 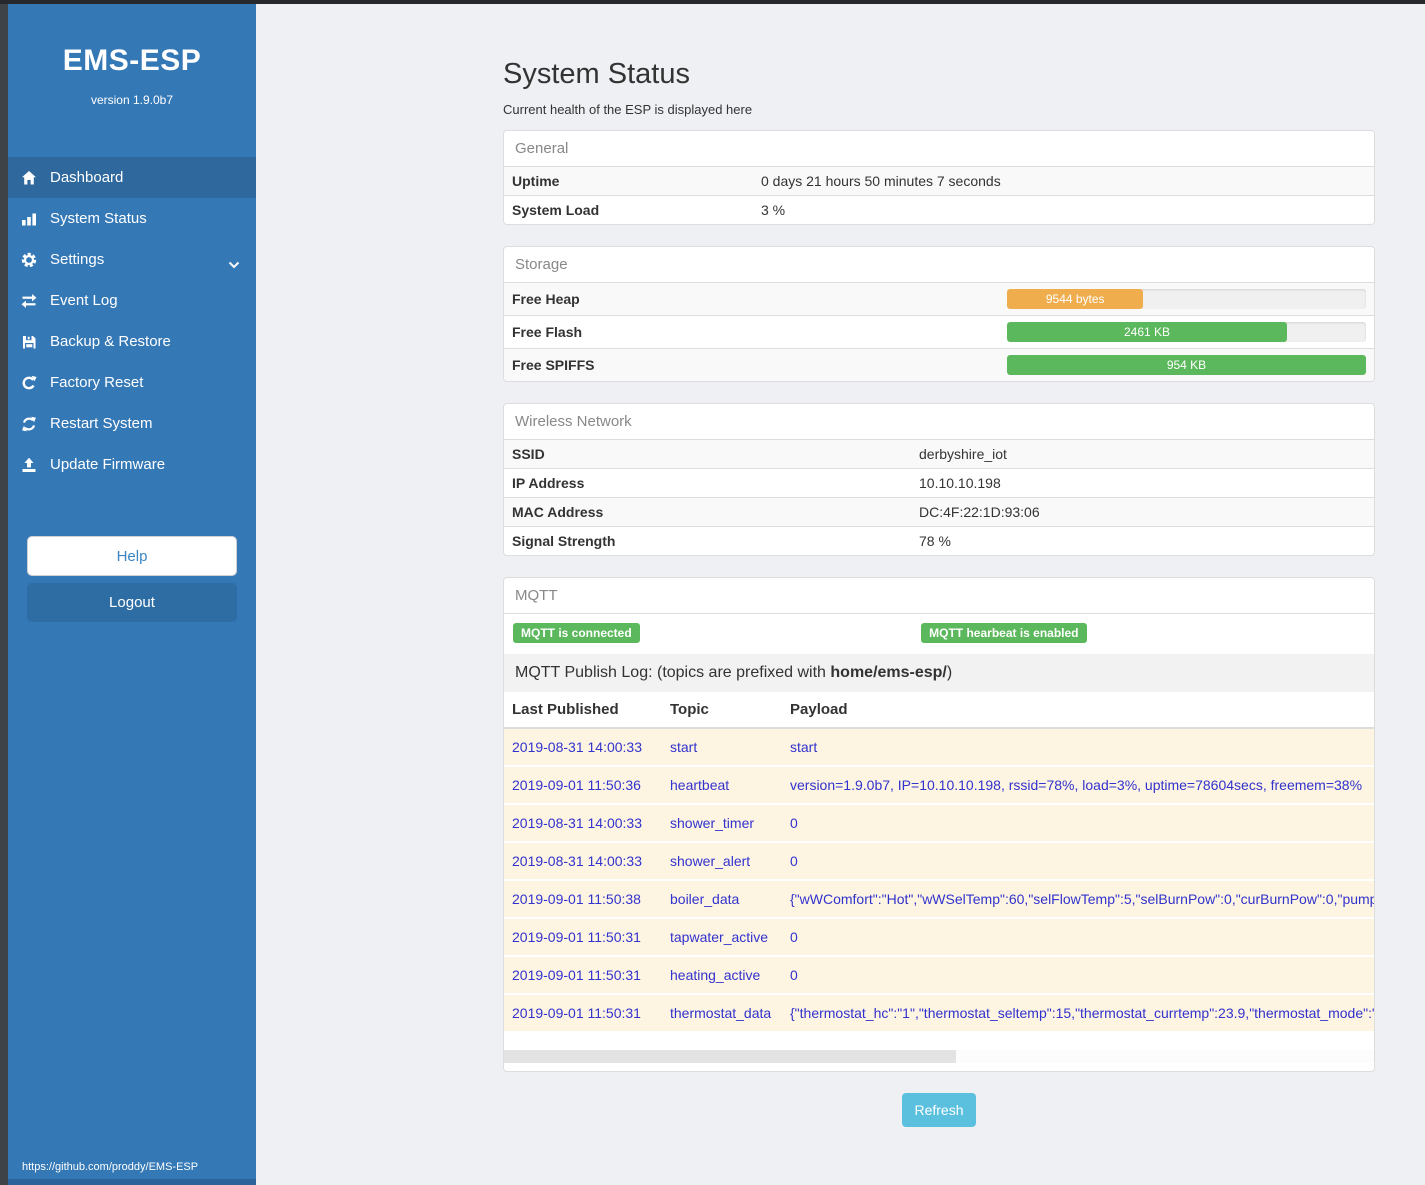 I want to click on sidebar-item-event-log: Event Log, so click(x=132, y=300).